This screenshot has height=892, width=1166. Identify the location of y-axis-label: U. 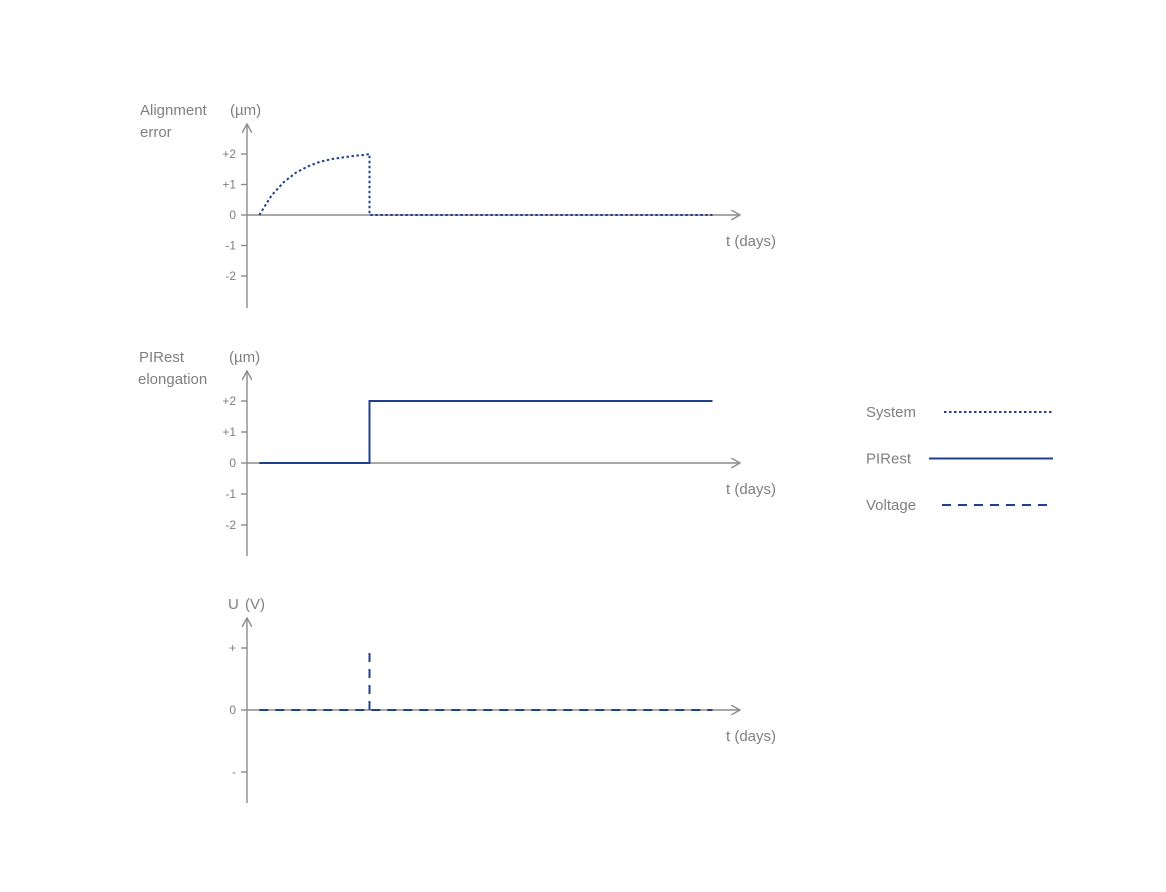
(233, 604).